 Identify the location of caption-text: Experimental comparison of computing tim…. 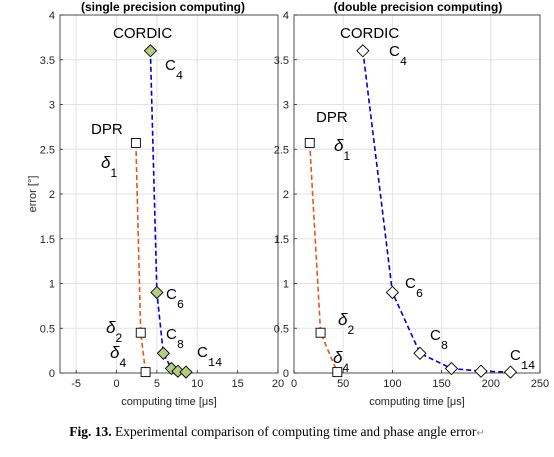
(294, 431).